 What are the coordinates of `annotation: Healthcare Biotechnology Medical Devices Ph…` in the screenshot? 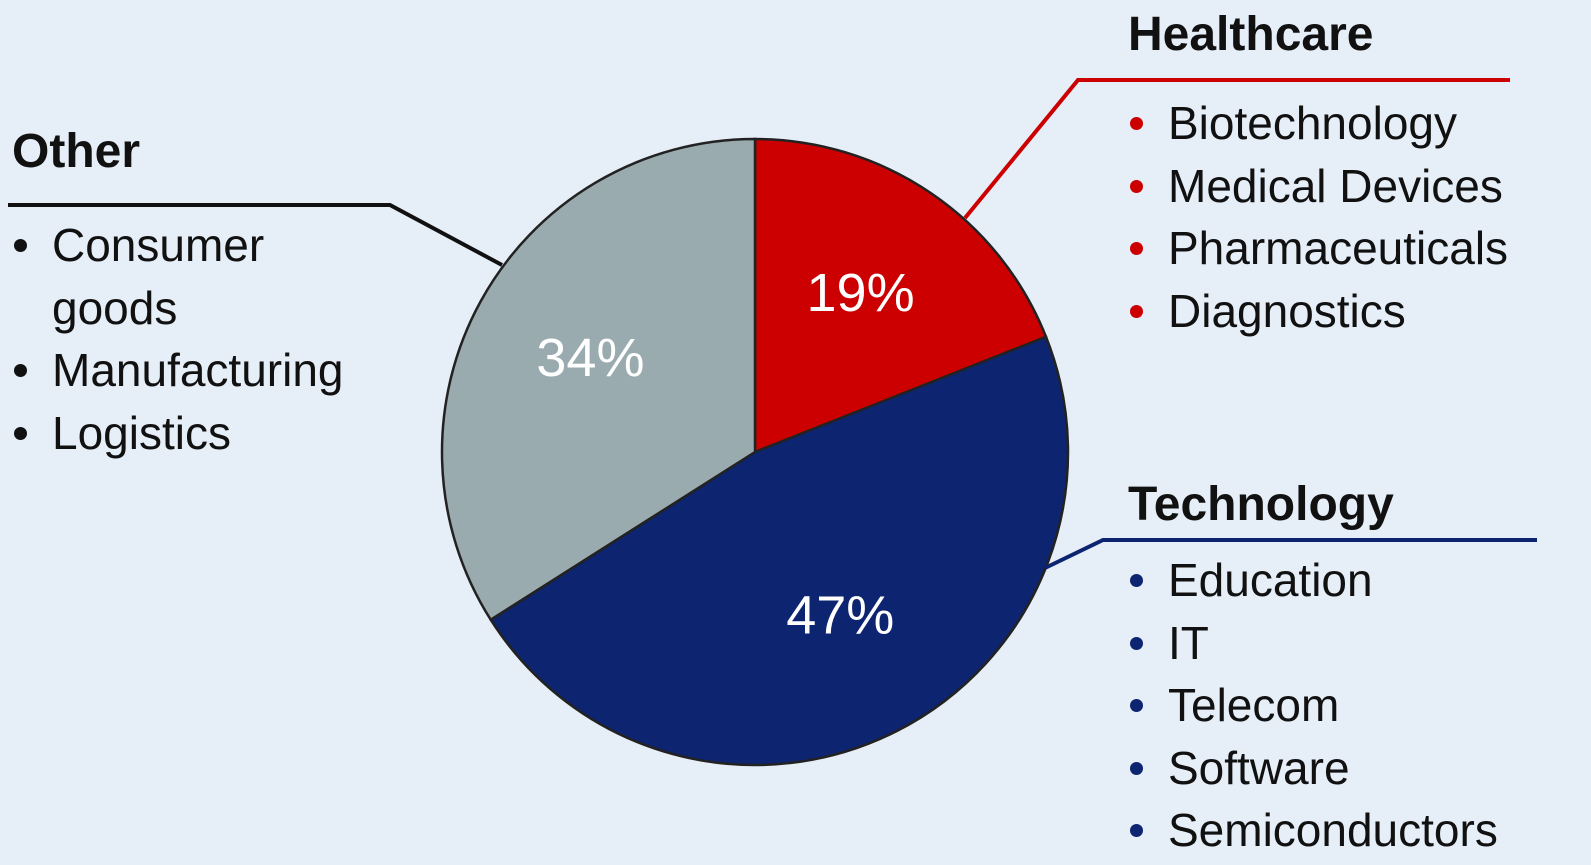 It's located at (1358, 173).